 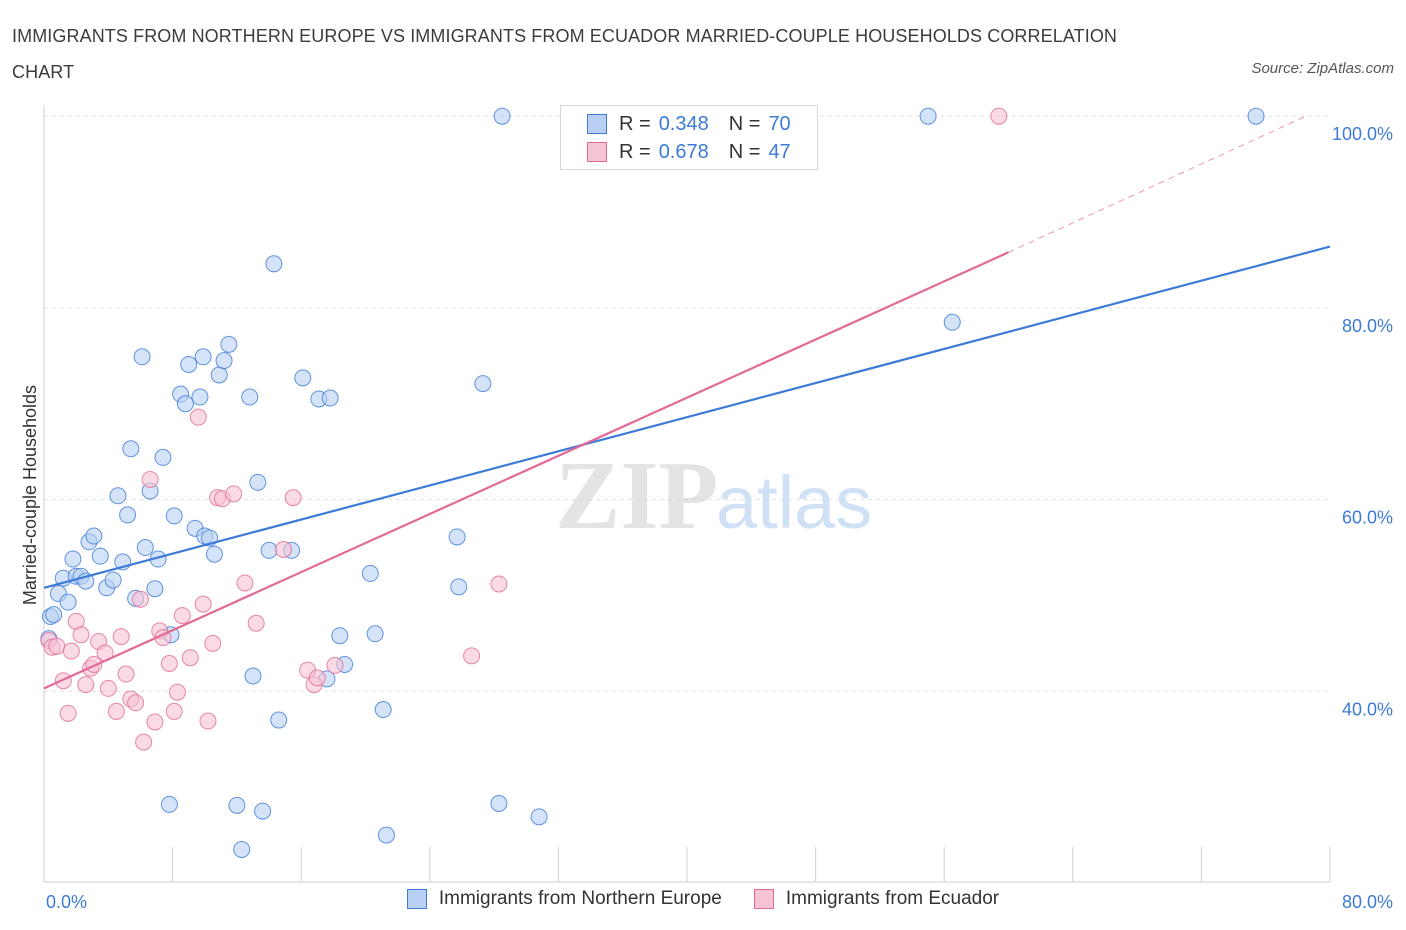 What do you see at coordinates (66, 902) in the screenshot?
I see `x-tick-label: 0.0%` at bounding box center [66, 902].